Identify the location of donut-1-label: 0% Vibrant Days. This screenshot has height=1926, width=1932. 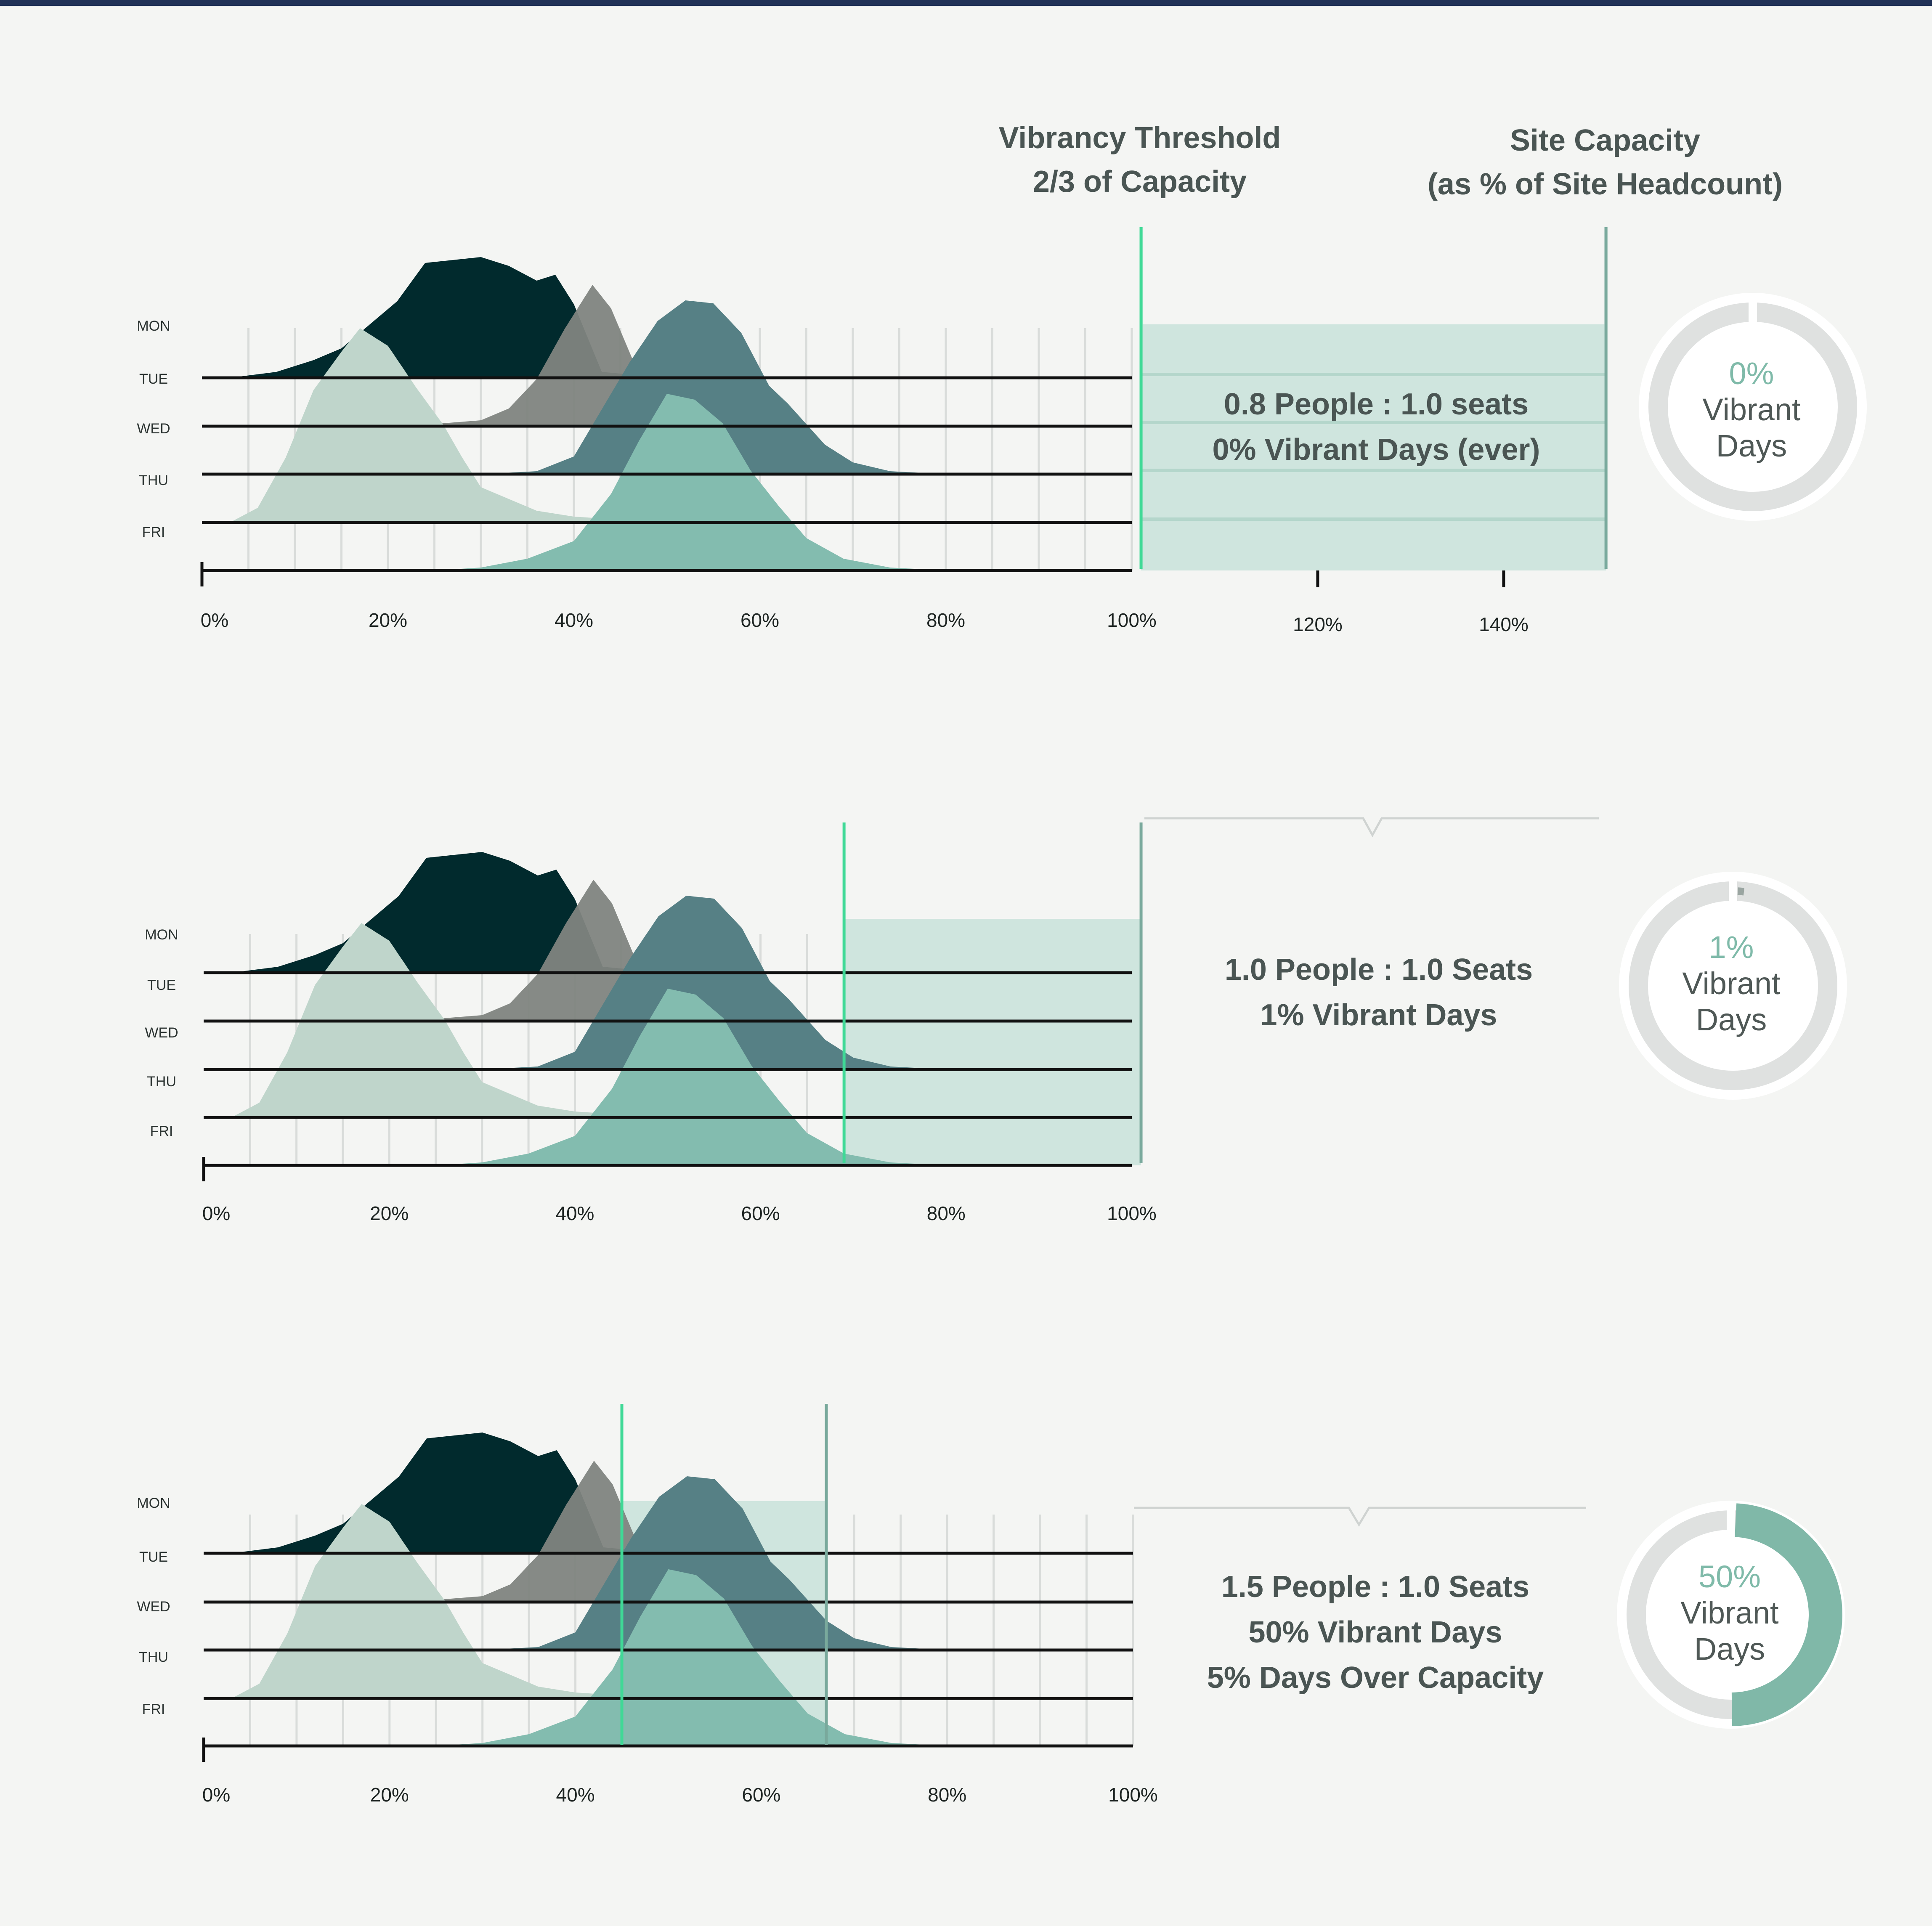
(1751, 409).